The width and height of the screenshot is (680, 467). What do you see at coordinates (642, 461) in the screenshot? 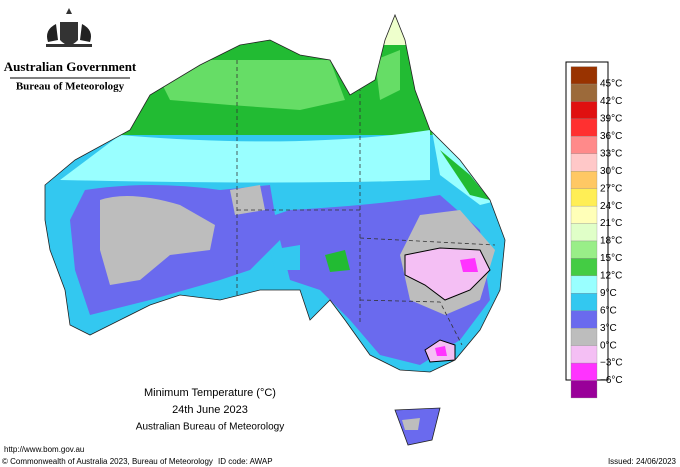
I see `issued: Issued: 24/06/2023` at bounding box center [642, 461].